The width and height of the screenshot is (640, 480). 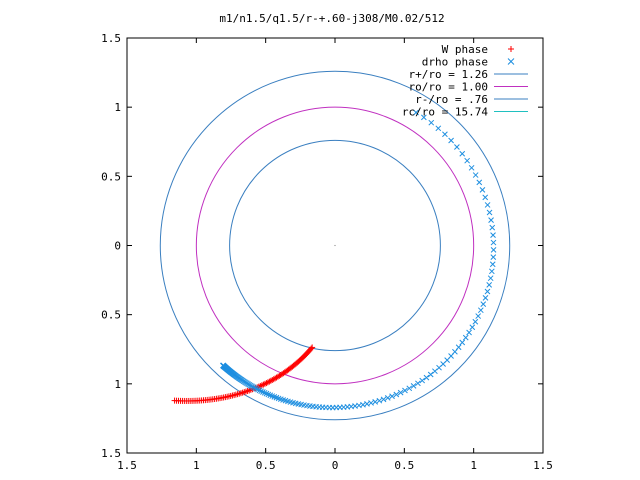 I want to click on legend-label-2: r+/ro = 1.26, so click(x=448, y=74).